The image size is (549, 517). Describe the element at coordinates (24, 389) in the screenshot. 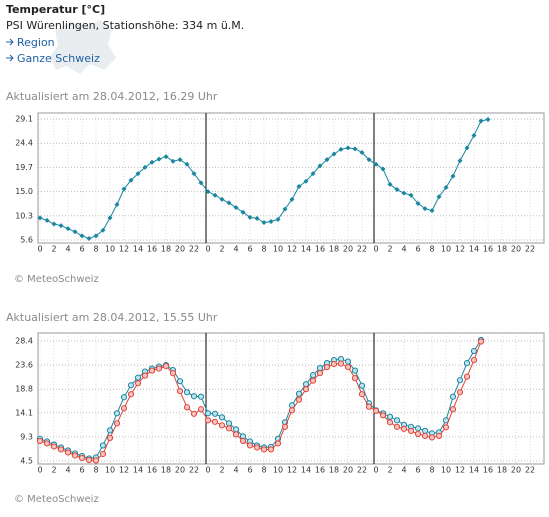

I see `y-tick-label: 18.8` at that location.